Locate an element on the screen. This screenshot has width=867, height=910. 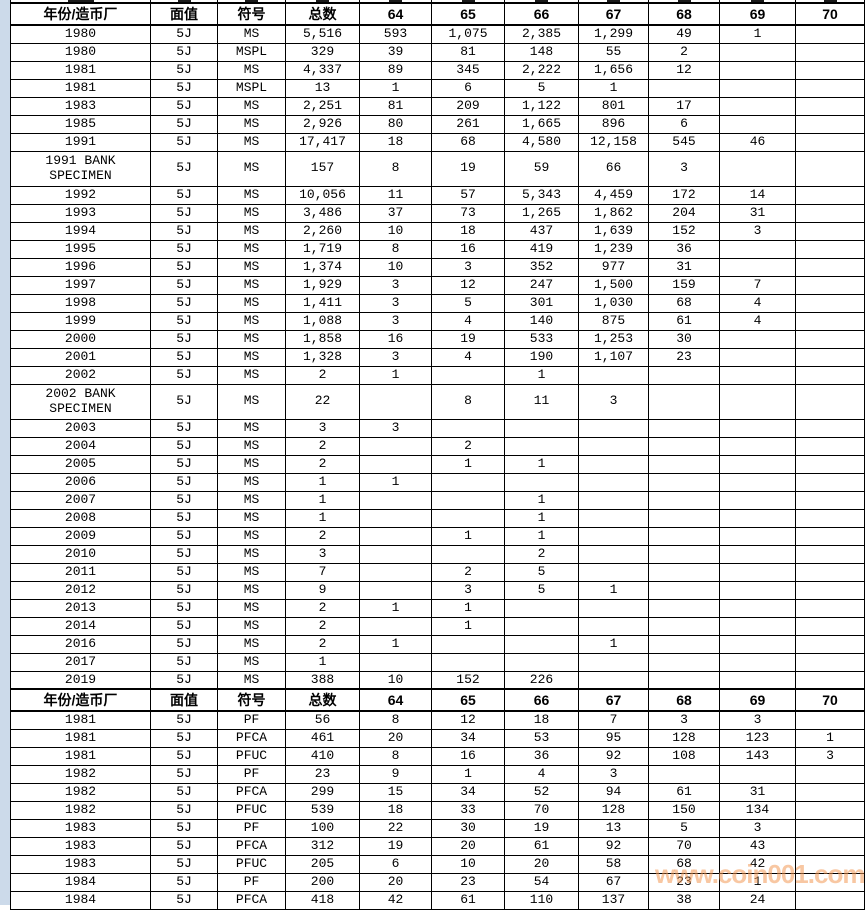
cell: 143 is located at coordinates (757, 756).